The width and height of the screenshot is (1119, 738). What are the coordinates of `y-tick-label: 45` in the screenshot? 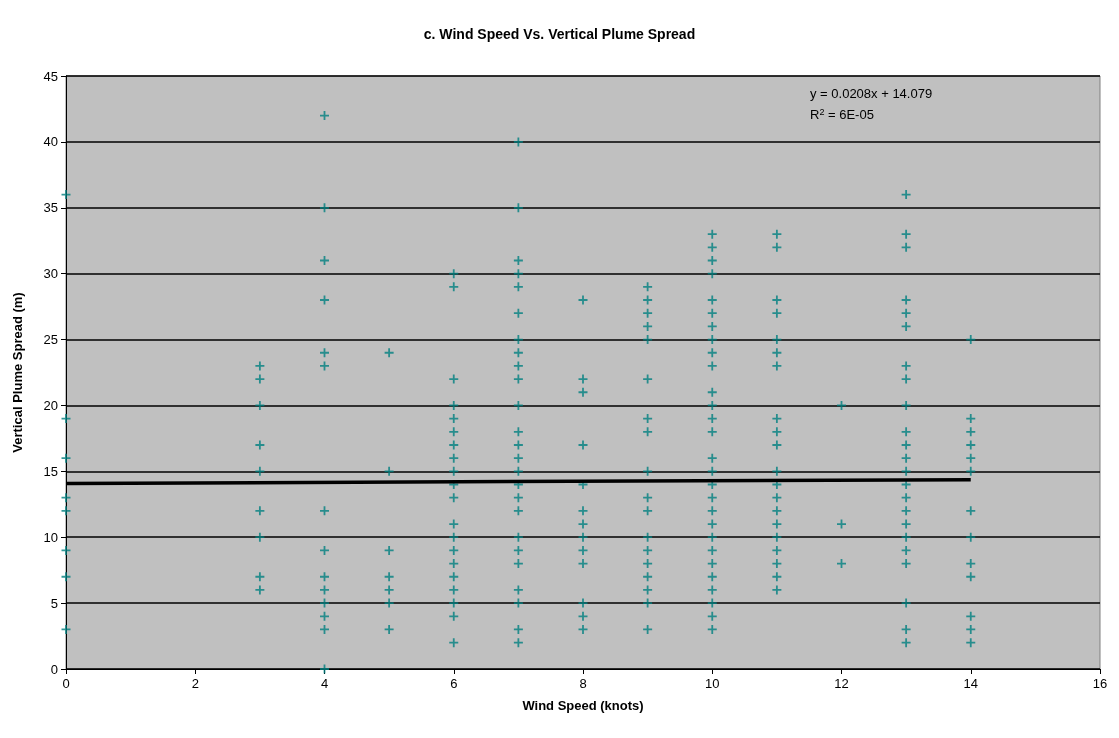 It's located at (50, 76).